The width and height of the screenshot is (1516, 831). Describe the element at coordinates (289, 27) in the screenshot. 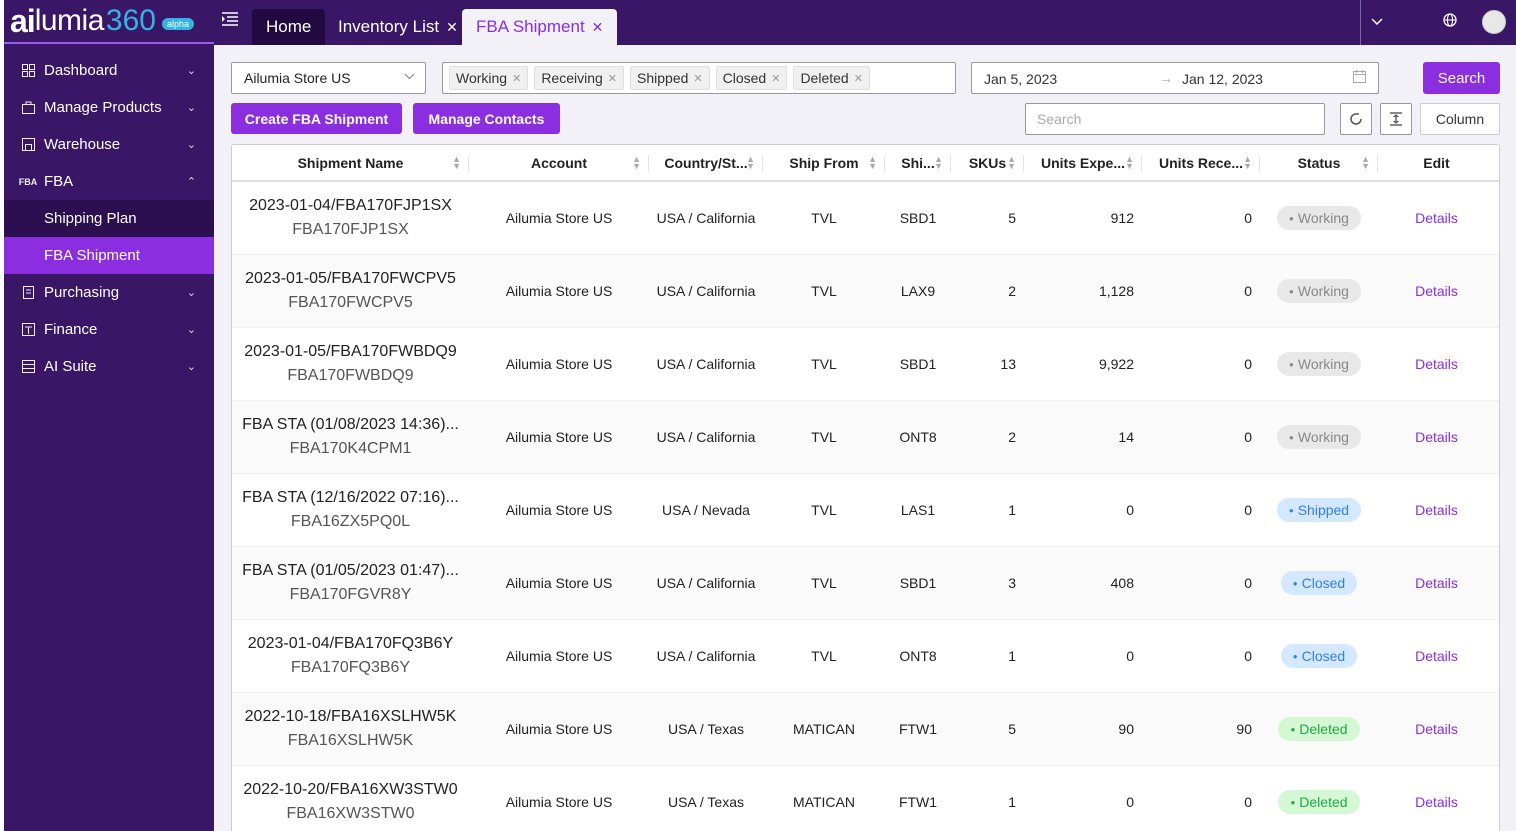

I see `tab-home: Home` at that location.